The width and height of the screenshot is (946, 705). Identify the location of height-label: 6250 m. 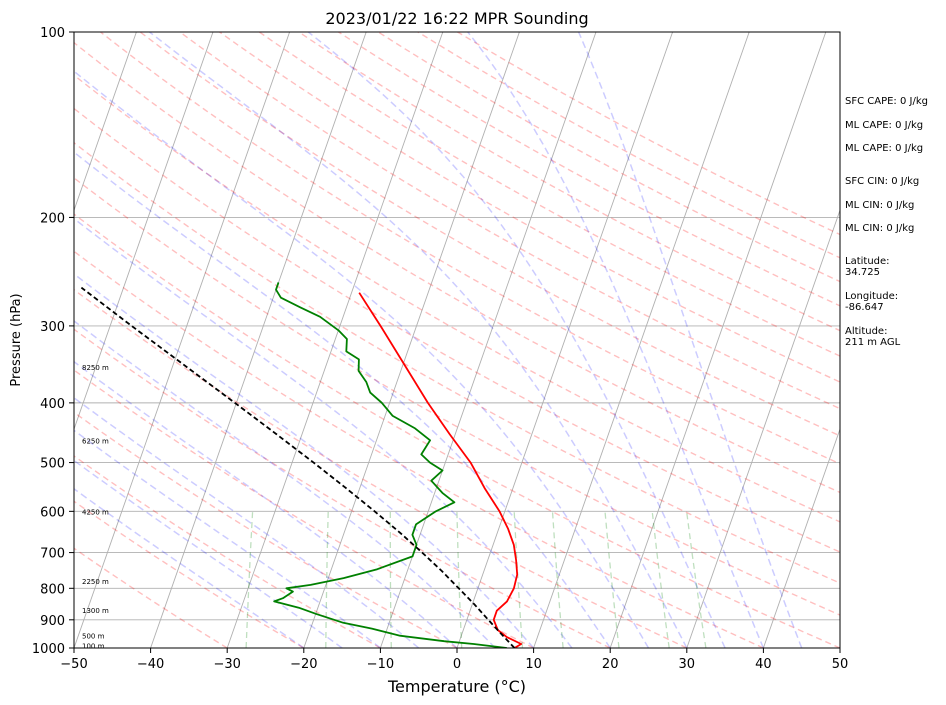
(95, 441).